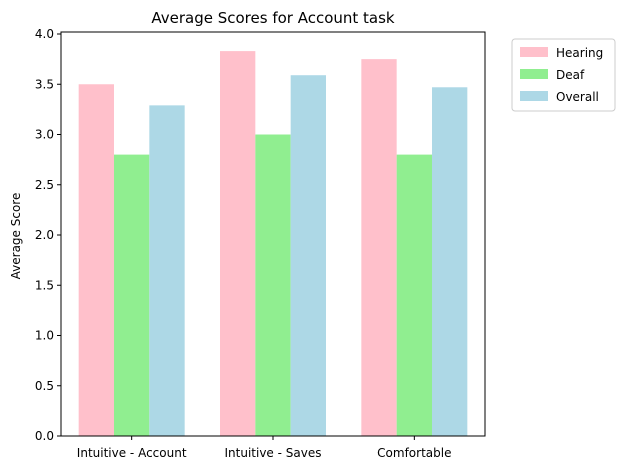 This screenshot has width=626, height=470. What do you see at coordinates (44, 436) in the screenshot?
I see `y-tick-label: 0.0` at bounding box center [44, 436].